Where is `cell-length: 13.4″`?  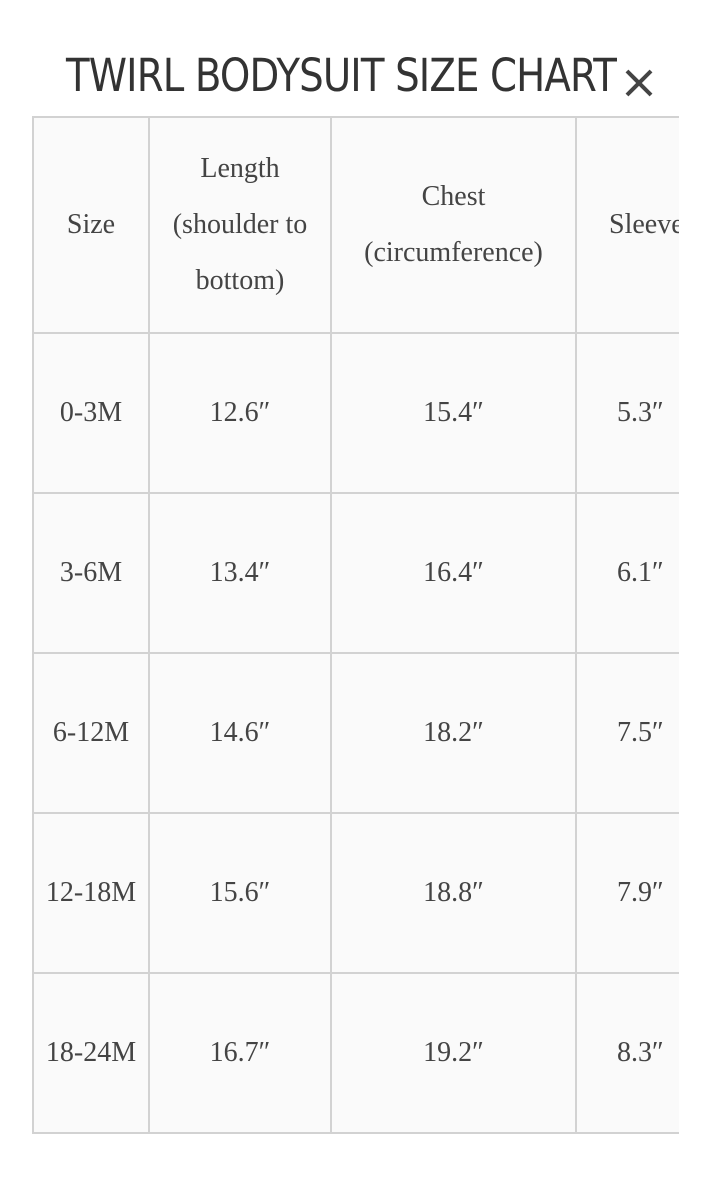 cell-length: 13.4″ is located at coordinates (240, 573).